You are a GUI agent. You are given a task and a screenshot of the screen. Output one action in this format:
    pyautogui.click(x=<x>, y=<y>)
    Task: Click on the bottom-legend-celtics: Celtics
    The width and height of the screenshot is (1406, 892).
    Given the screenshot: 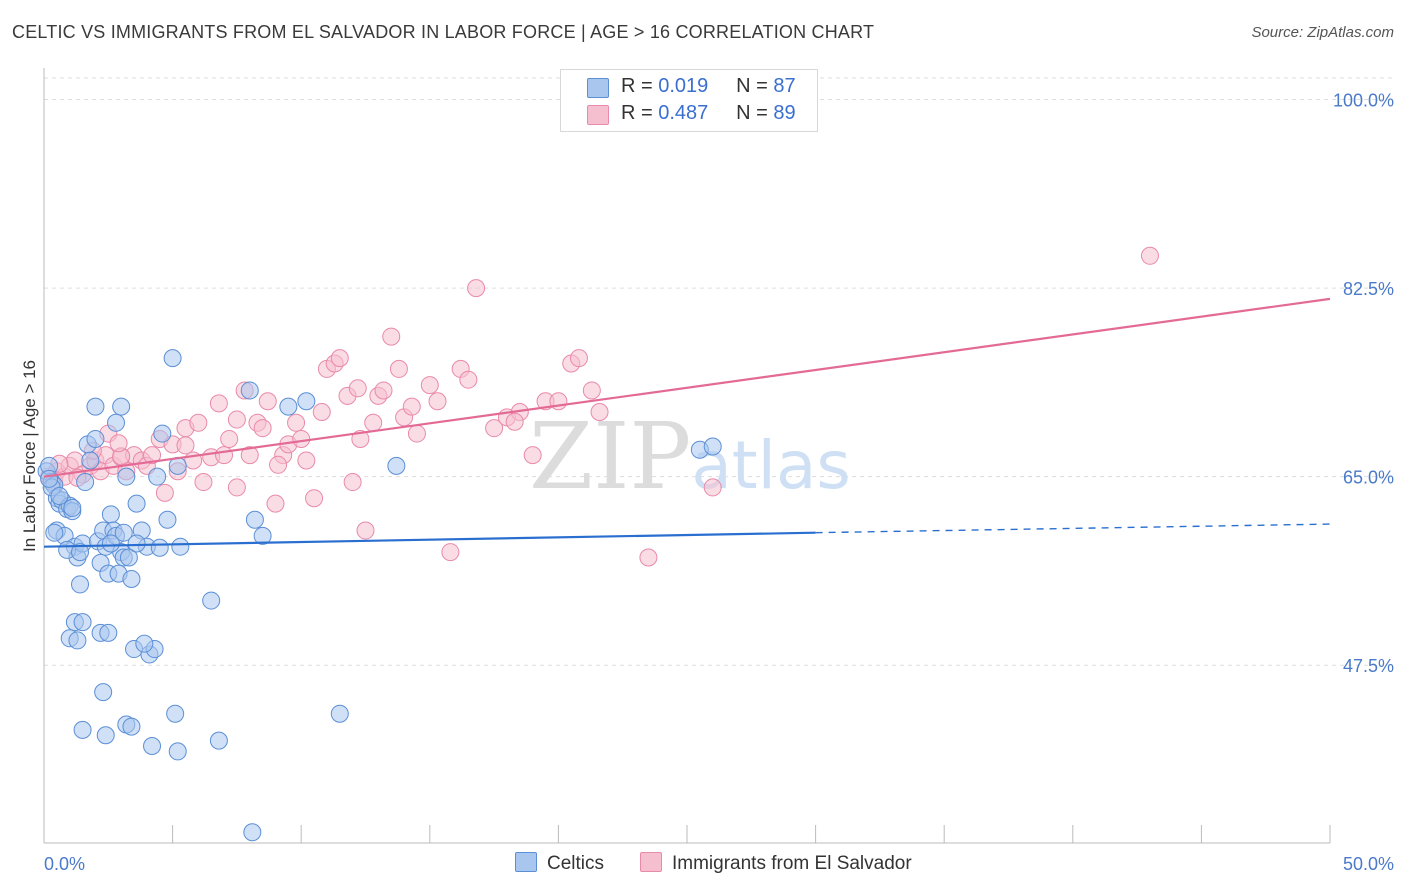 What is the action you would take?
    pyautogui.click(x=559, y=863)
    